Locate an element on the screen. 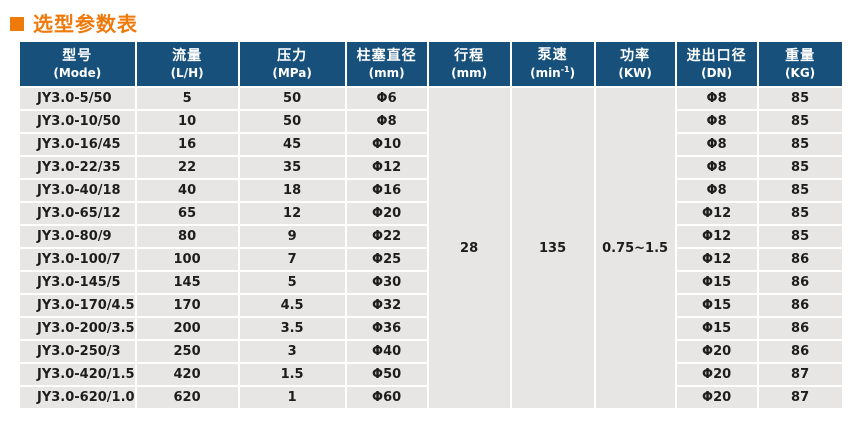 Image resolution: width=850 pixels, height=427 pixels. cell-flow: 145 is located at coordinates (187, 282).